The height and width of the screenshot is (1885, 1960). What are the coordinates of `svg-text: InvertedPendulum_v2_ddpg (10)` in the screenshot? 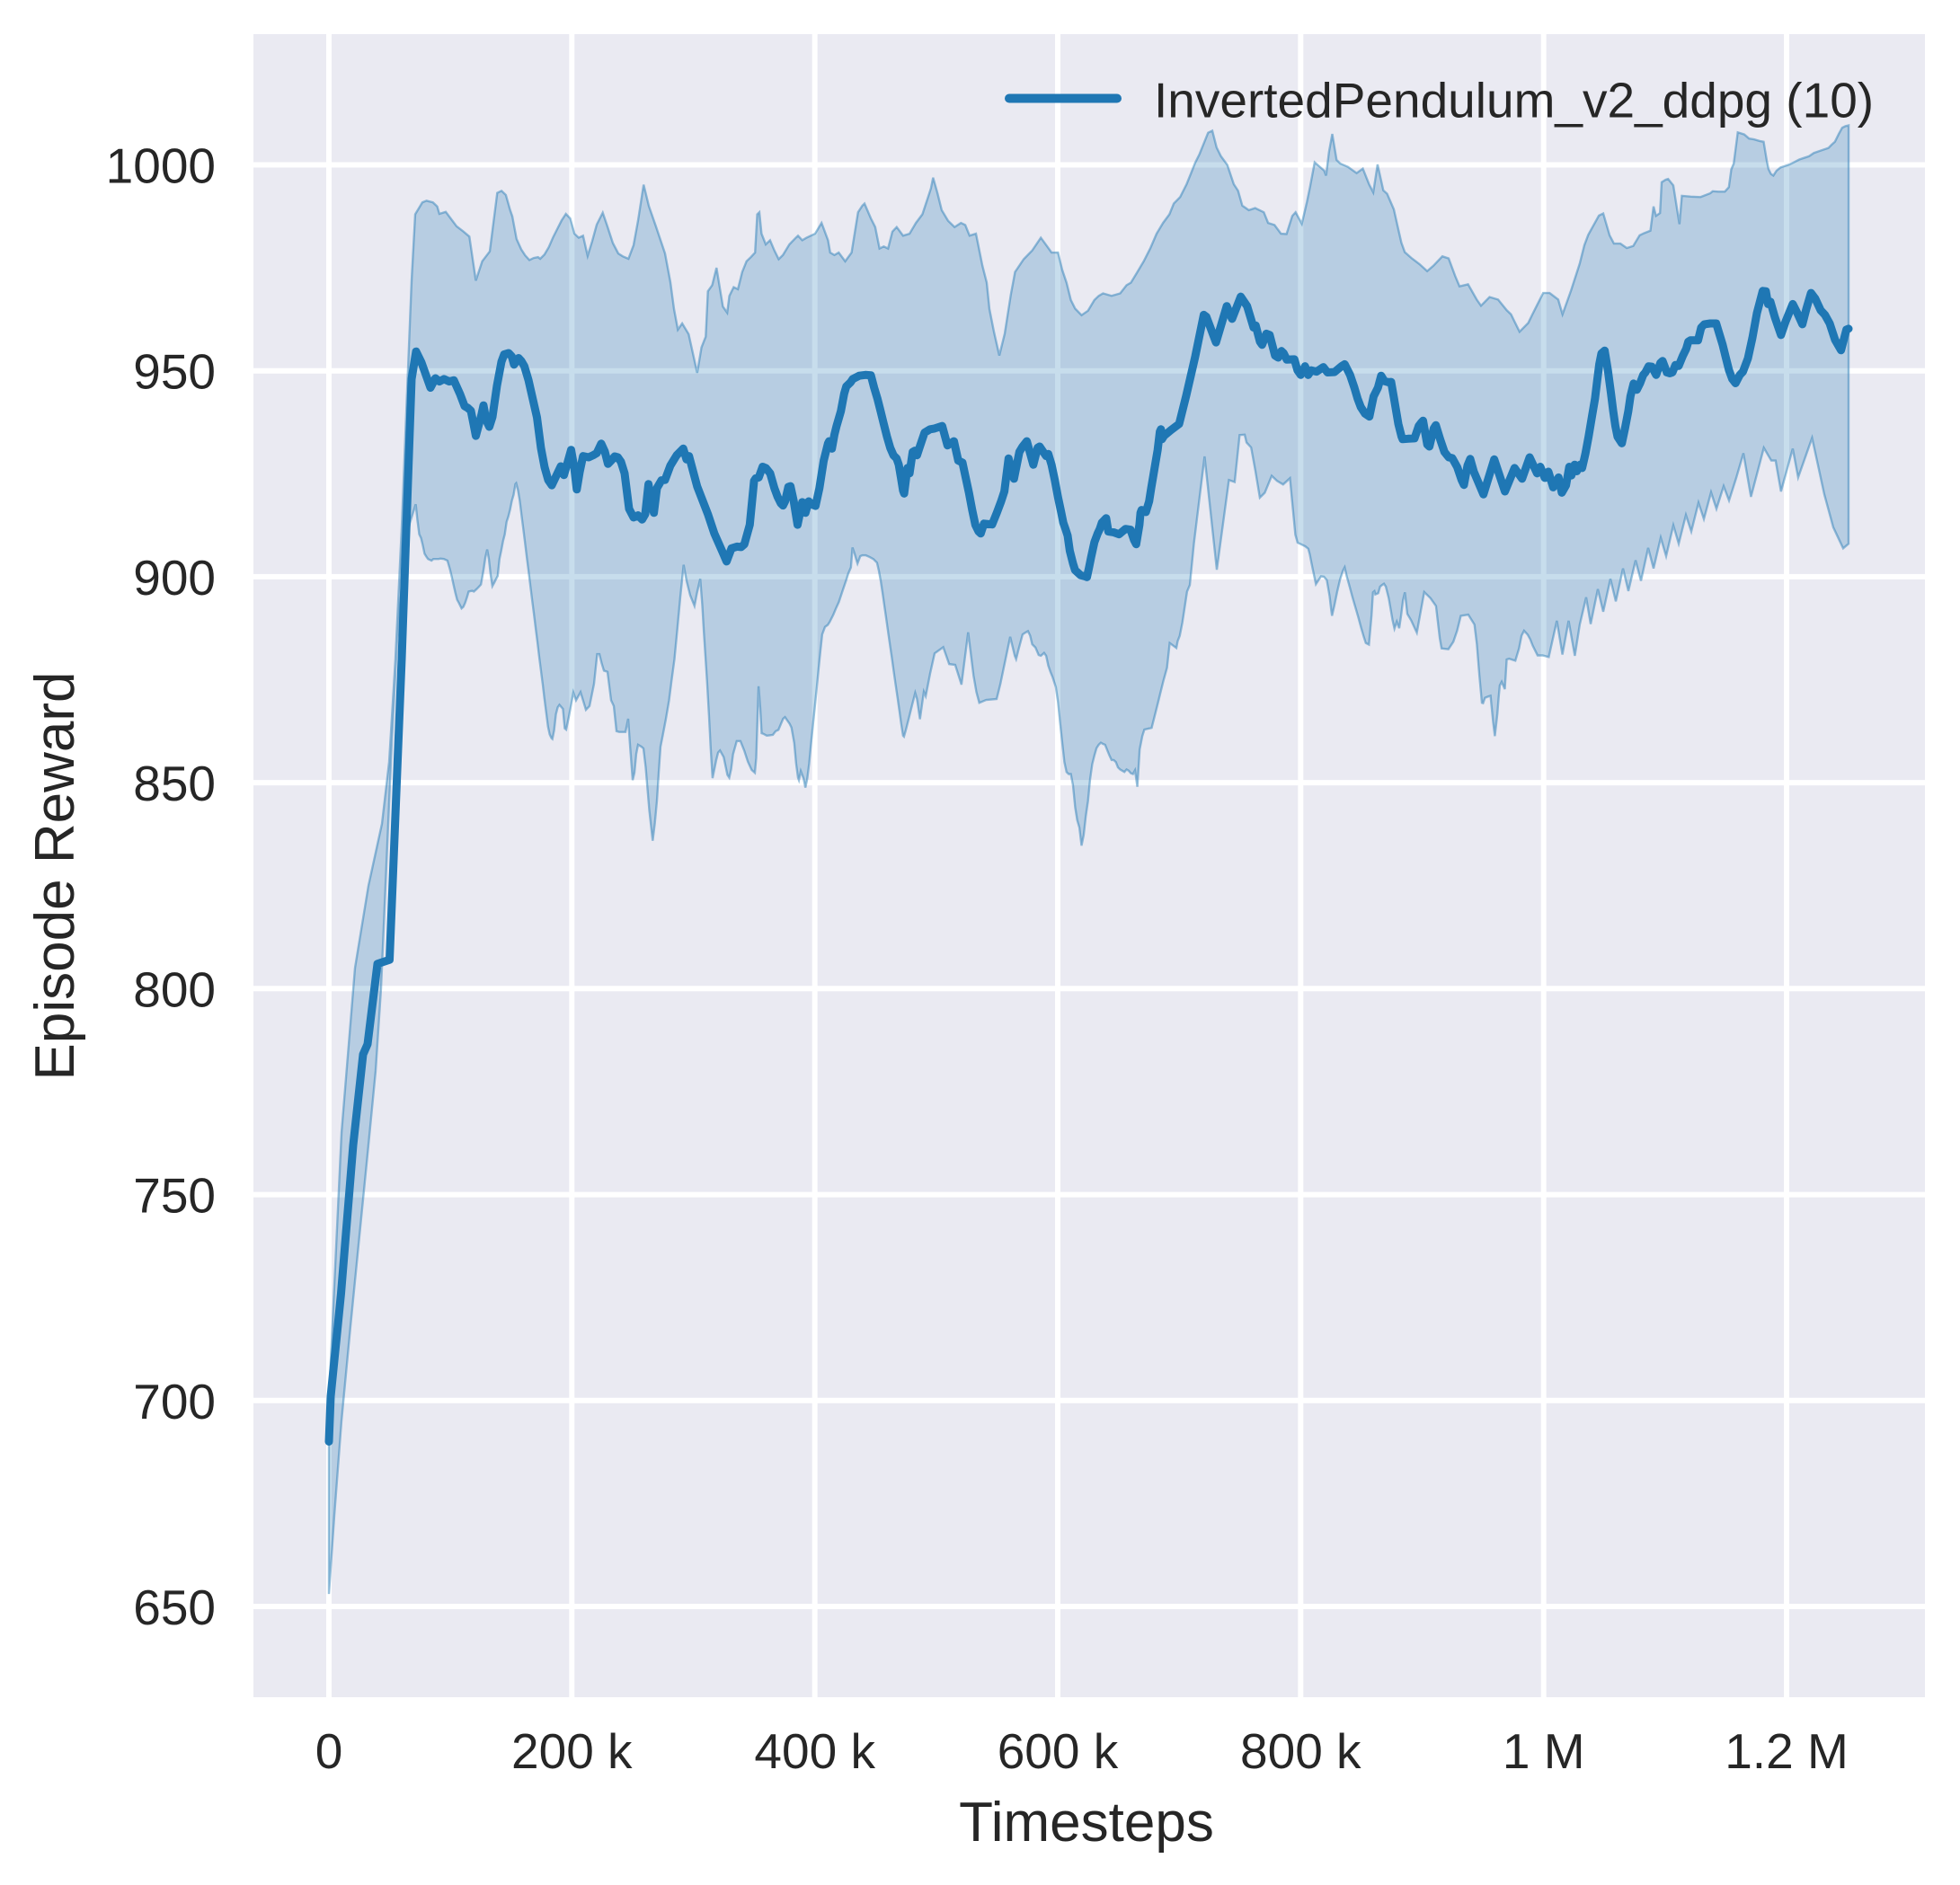 It's located at (1514, 100).